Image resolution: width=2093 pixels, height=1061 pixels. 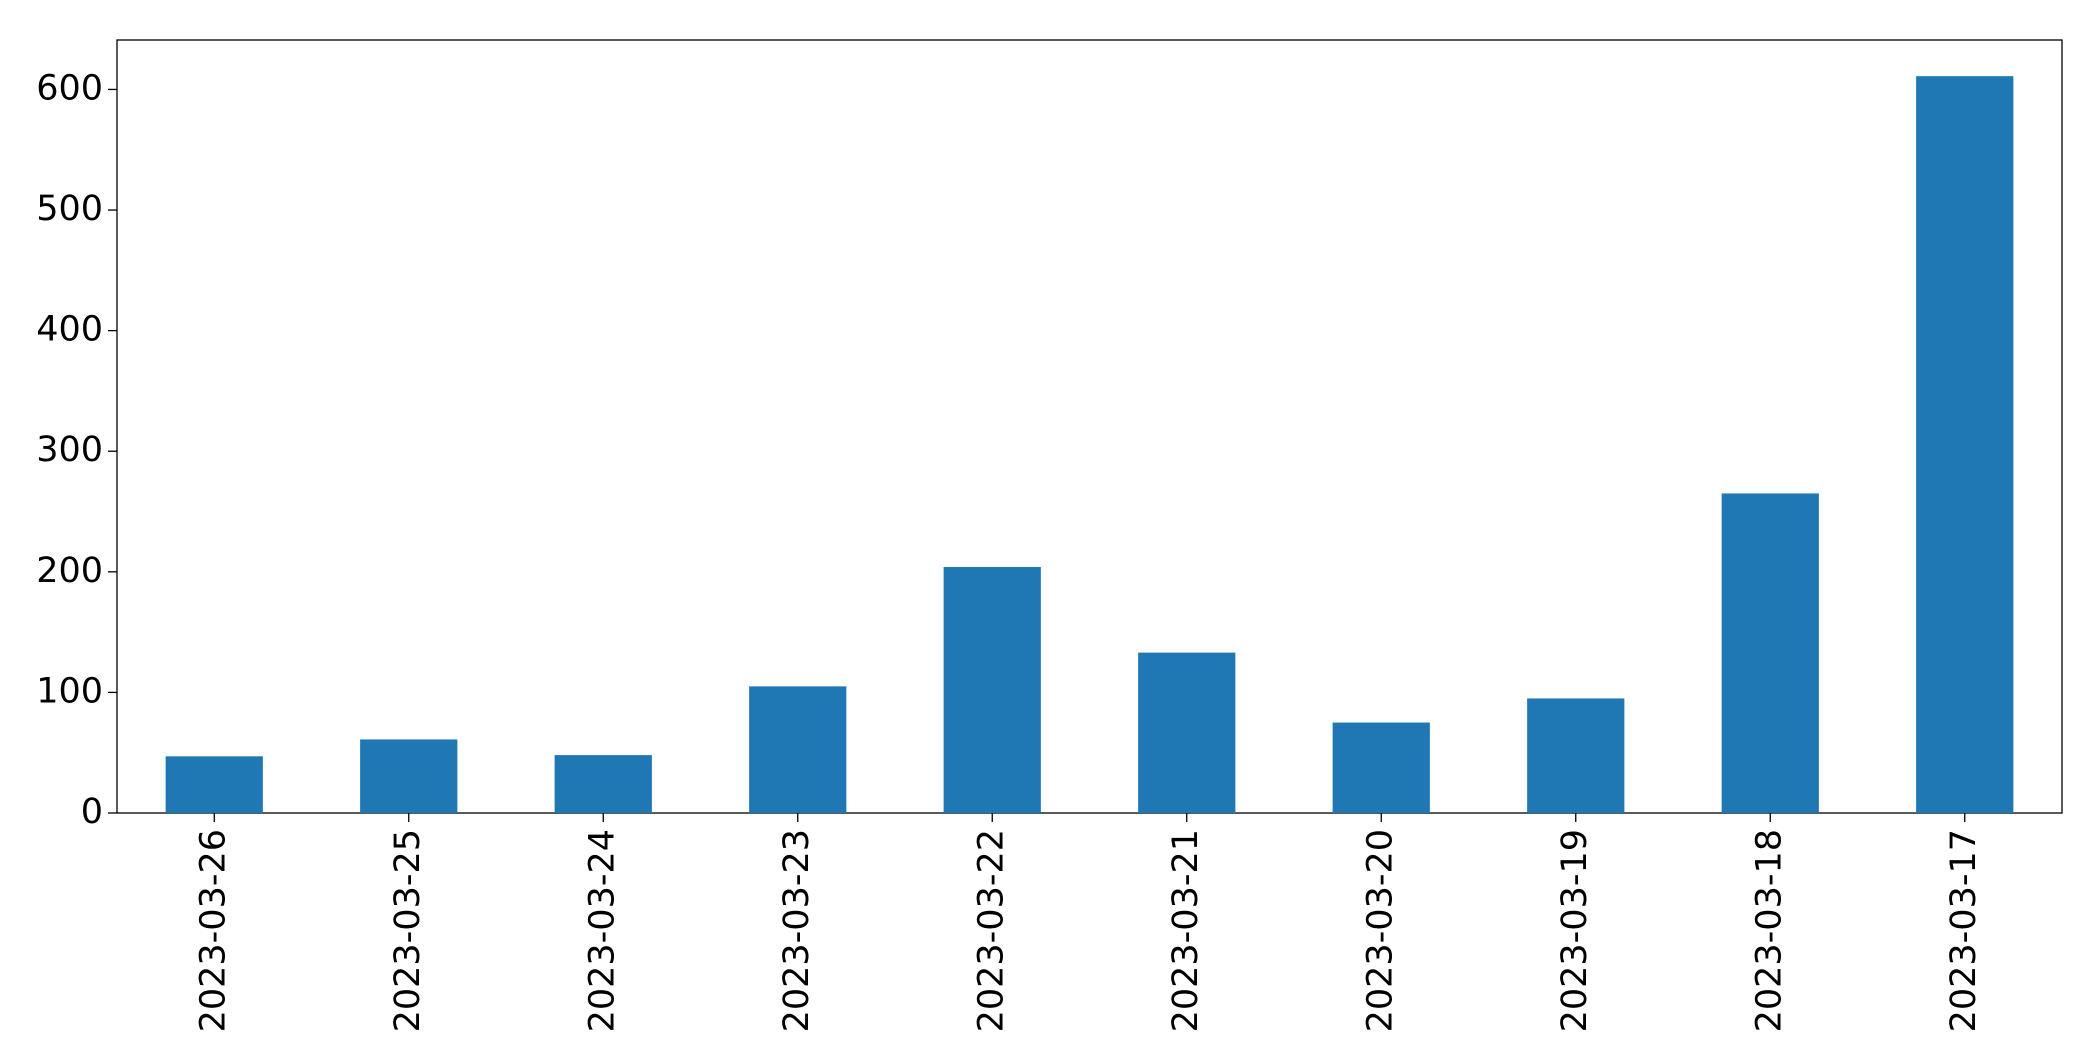 I want to click on x-tick-label: 2023-03-18, so click(x=1769, y=930).